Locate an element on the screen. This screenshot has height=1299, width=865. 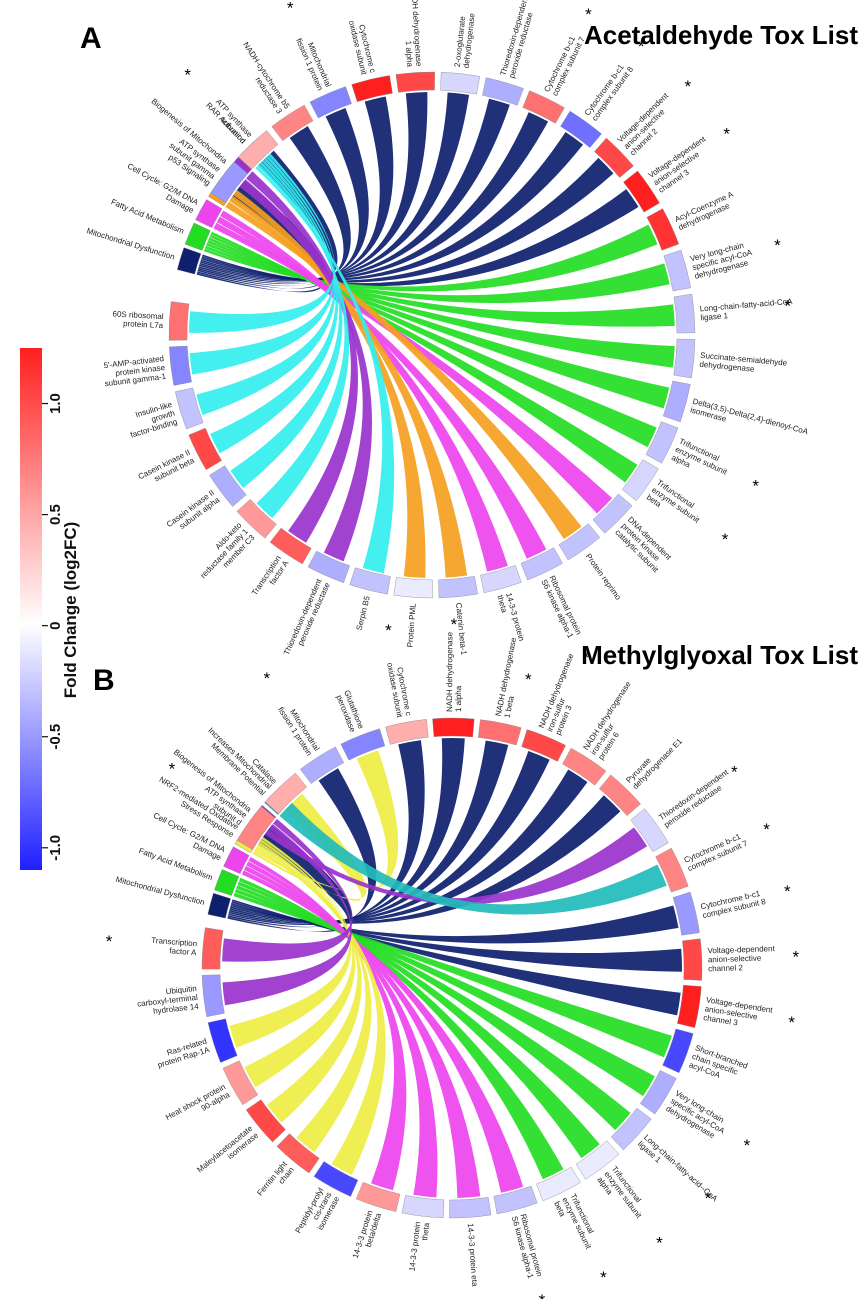
pathway-label: Mitochondrial Dysfunction is located at coordinates (160, 891).